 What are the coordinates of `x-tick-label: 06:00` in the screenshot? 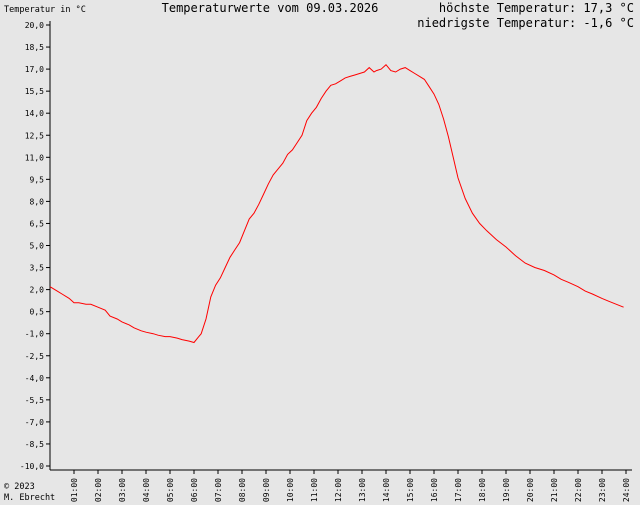 It's located at (194, 490).